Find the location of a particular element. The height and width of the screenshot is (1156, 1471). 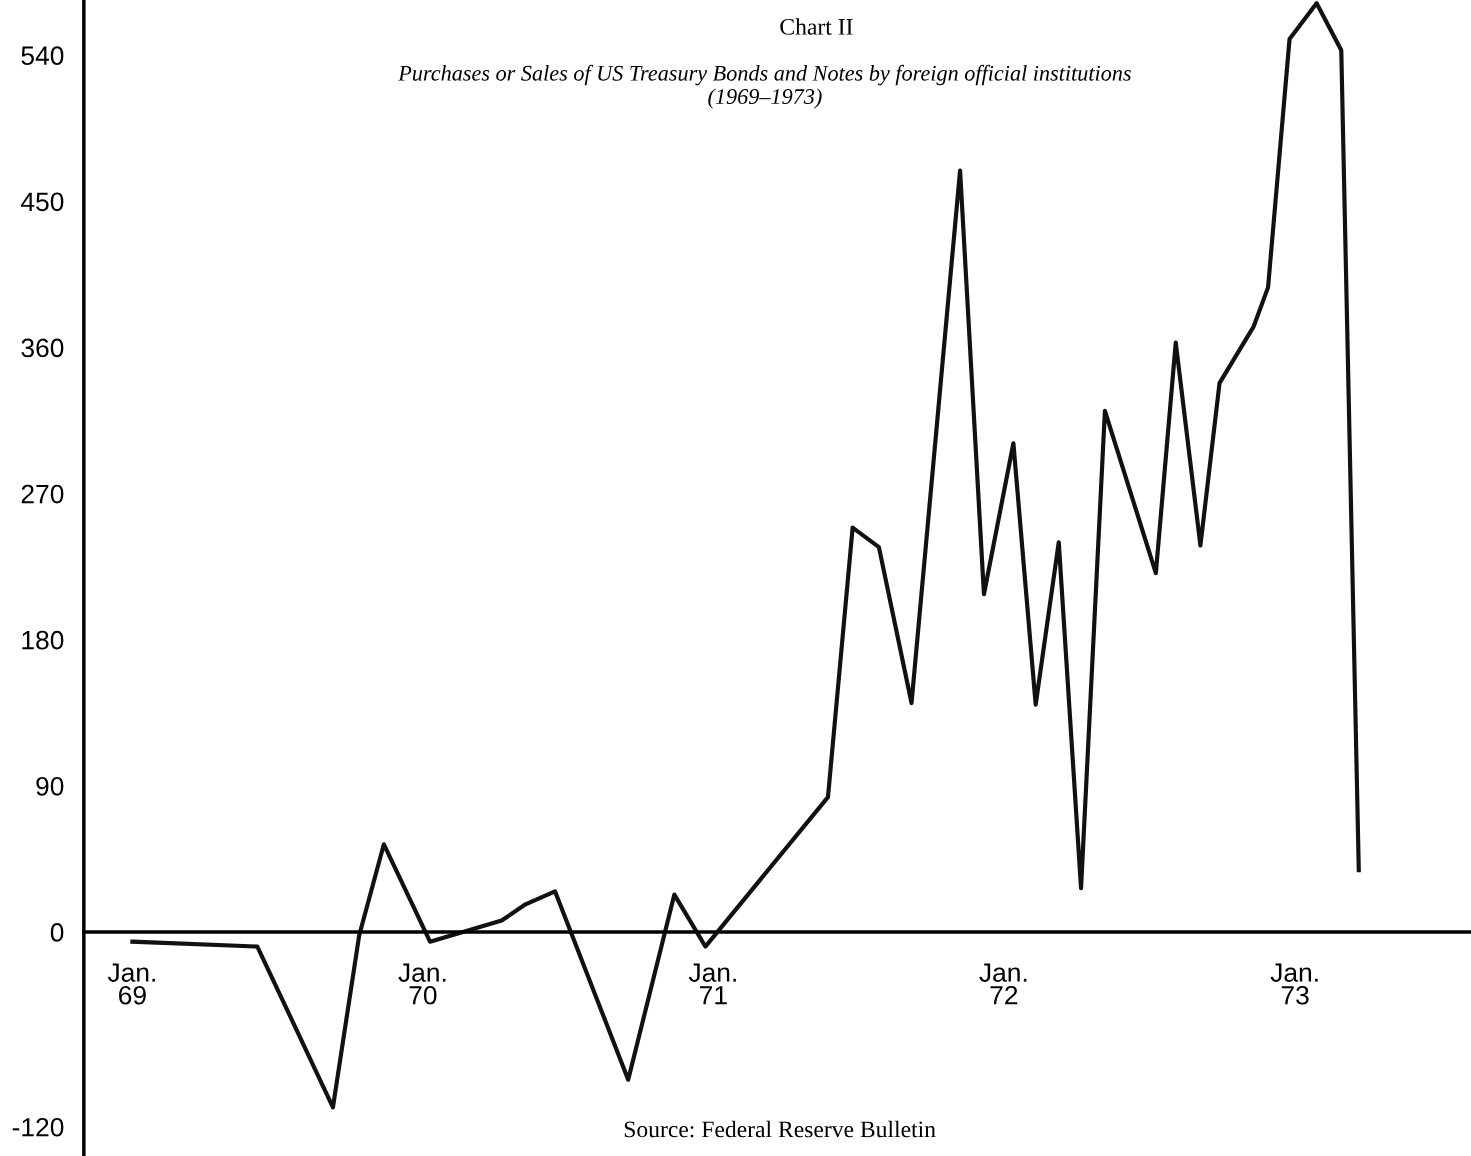

y-tick-label: -120 is located at coordinates (38, 1127).